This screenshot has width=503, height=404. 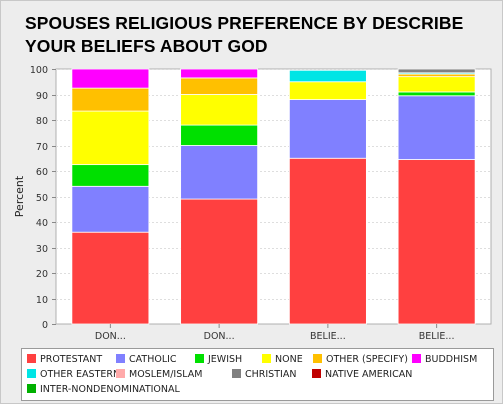 What do you see at coordinates (42, 249) in the screenshot?
I see `y-tick-label: 30` at bounding box center [42, 249].